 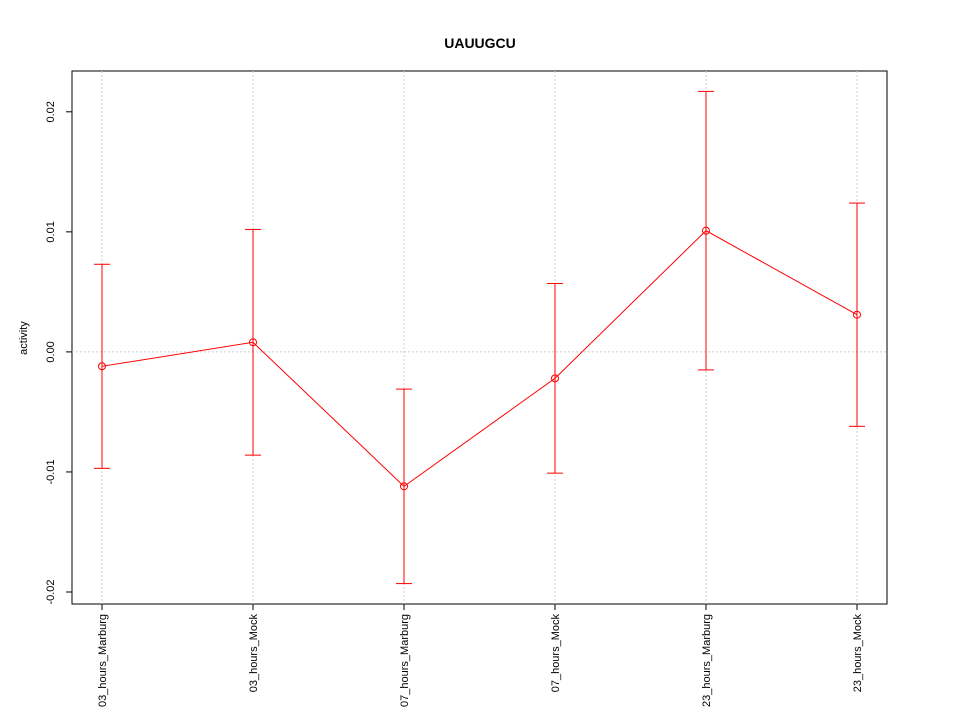 What do you see at coordinates (24, 338) in the screenshot?
I see `y-axis-label: activity` at bounding box center [24, 338].